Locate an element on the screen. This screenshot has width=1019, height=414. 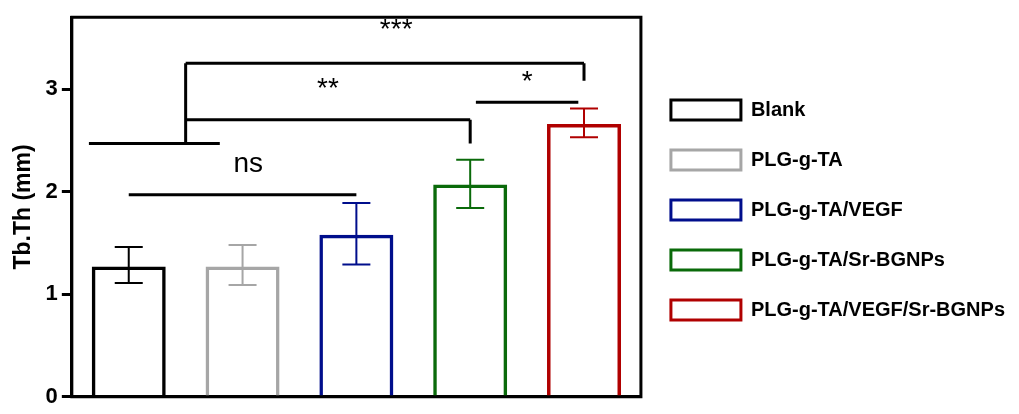
annotation: ** is located at coordinates (328, 87).